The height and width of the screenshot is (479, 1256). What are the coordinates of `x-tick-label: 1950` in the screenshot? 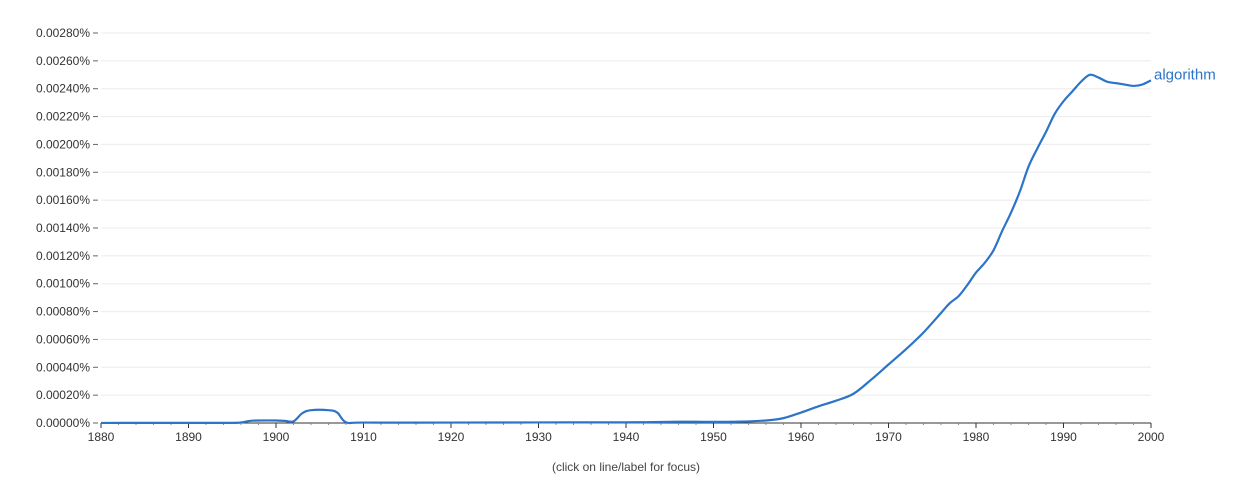 It's located at (713, 437).